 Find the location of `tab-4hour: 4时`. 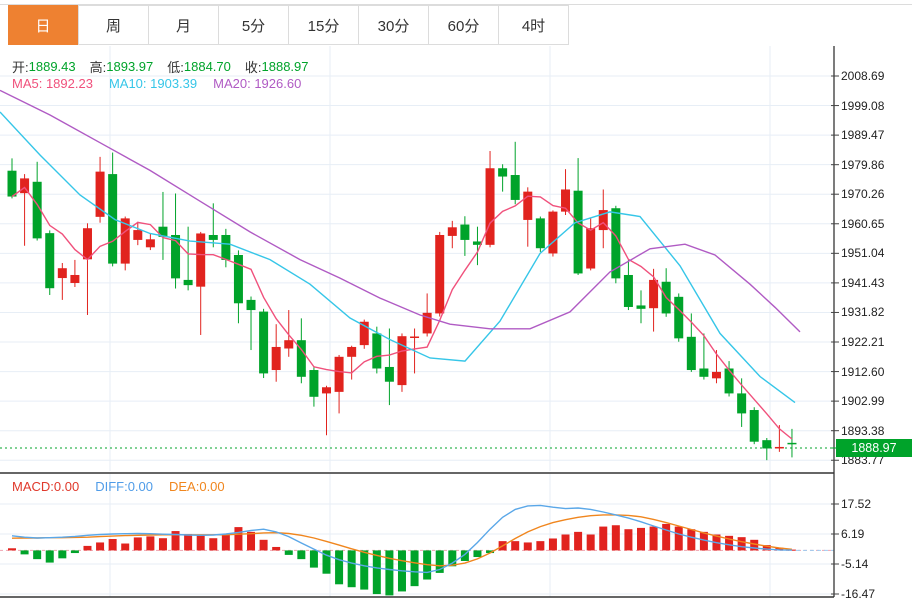

tab-4hour: 4时 is located at coordinates (533, 25).